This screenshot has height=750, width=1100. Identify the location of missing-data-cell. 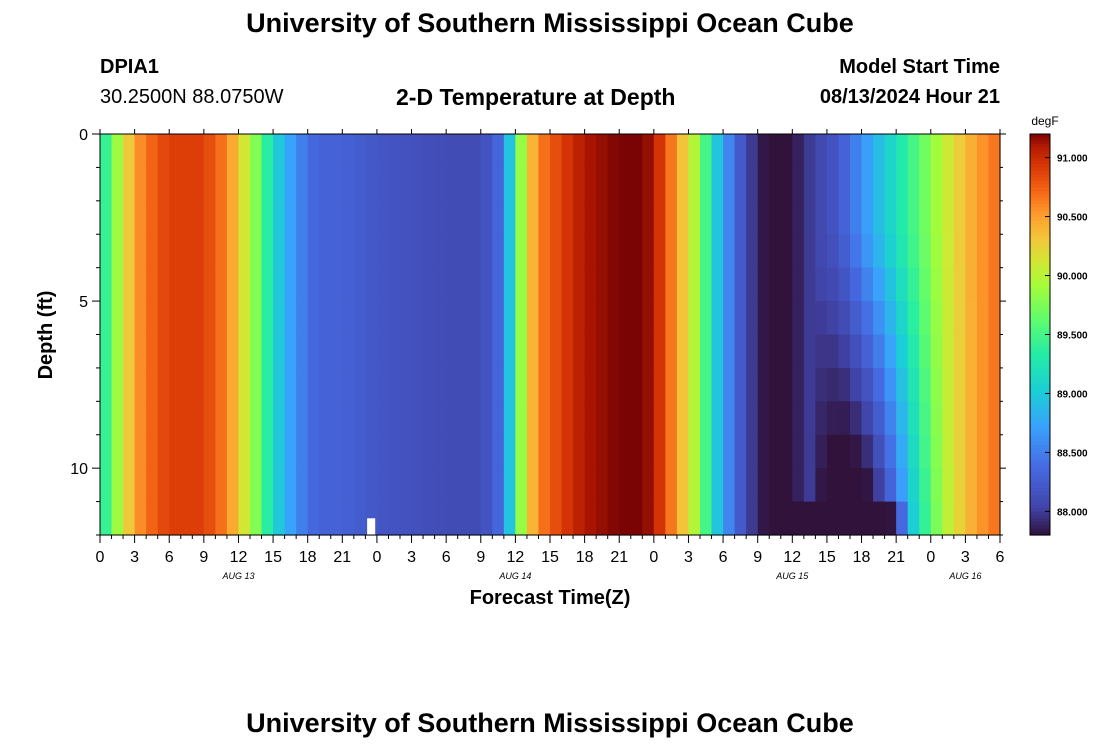
(371, 526).